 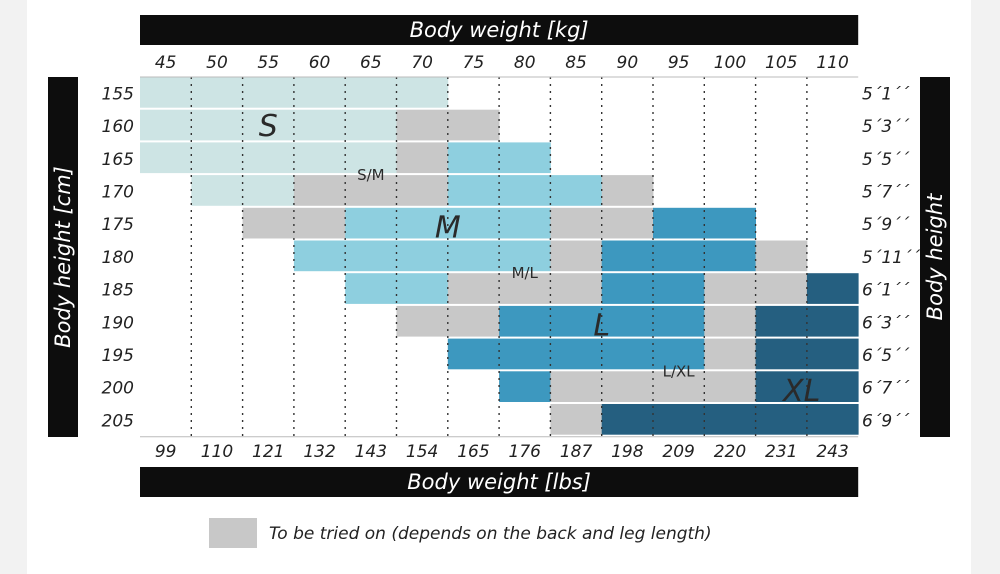 I want to click on cm-tick-label: 165, so click(x=118, y=160).